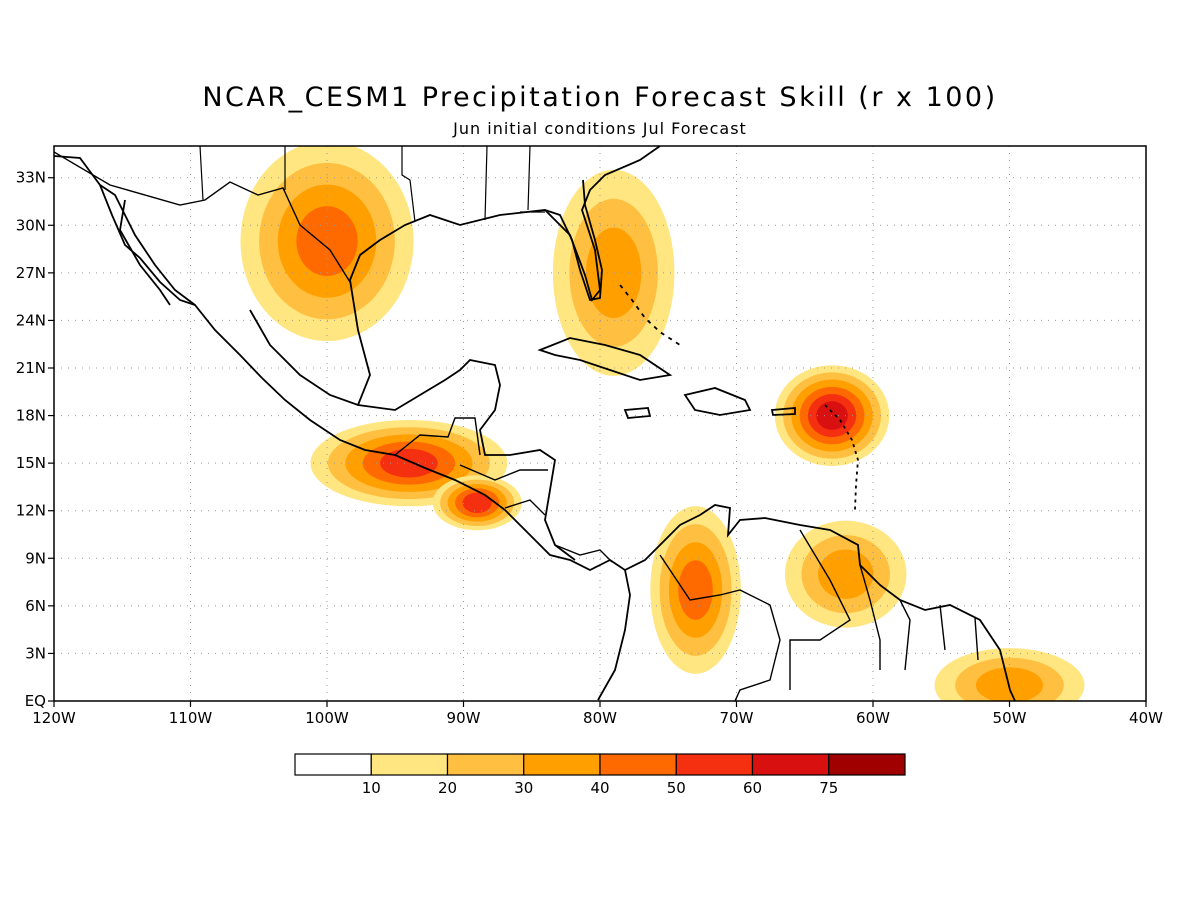  I want to click on colorbar: 10 20 30 40 50 60 75, so click(600, 775).